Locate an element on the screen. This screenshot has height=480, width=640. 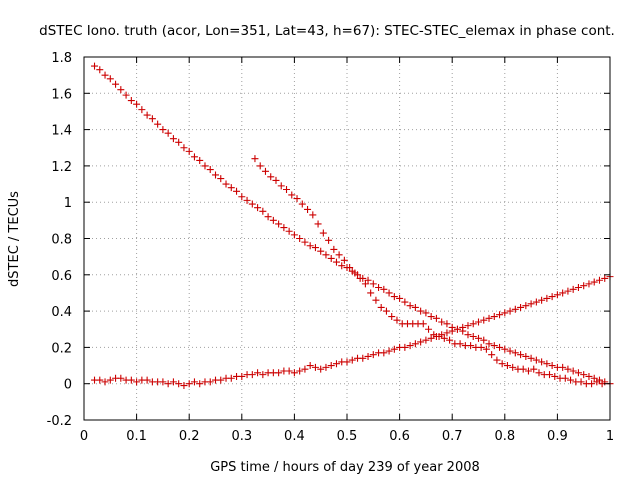
x-tick-label: 0.2 is located at coordinates (189, 436).